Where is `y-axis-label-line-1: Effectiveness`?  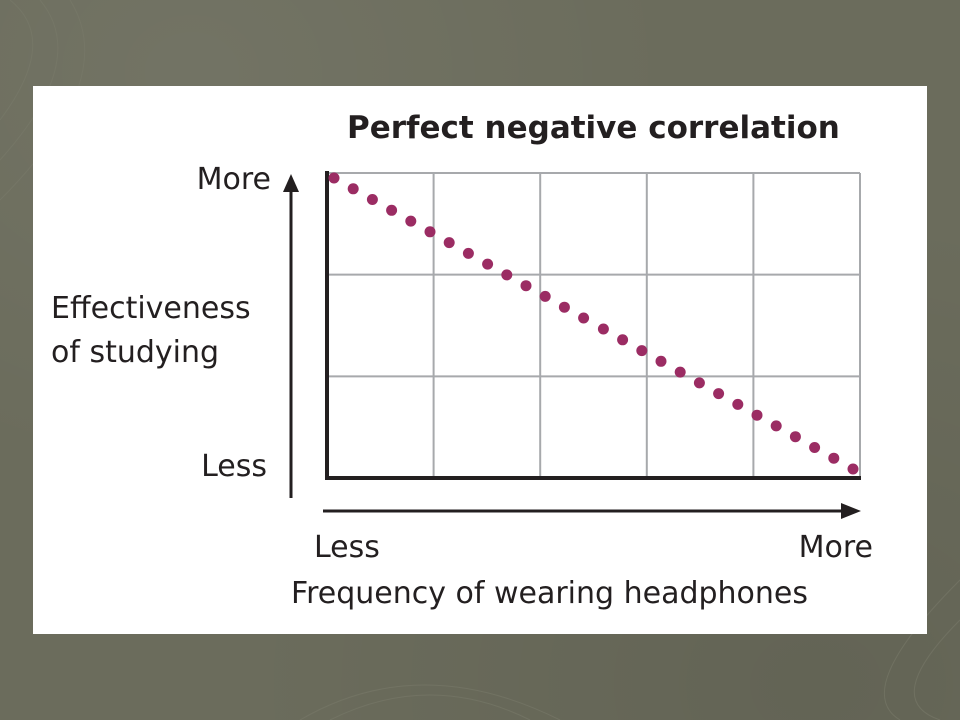
y-axis-label-line-1: Effectiveness is located at coordinates (151, 308).